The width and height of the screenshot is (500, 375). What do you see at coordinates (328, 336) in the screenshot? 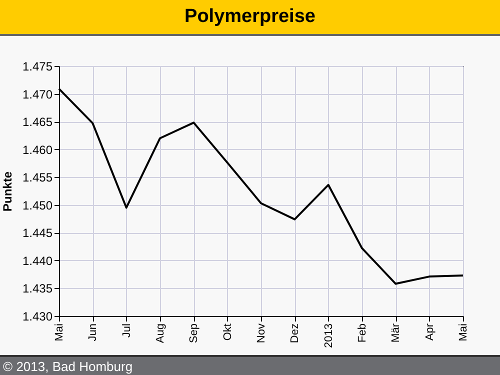
I see `x-tick-label: 2013` at bounding box center [328, 336].